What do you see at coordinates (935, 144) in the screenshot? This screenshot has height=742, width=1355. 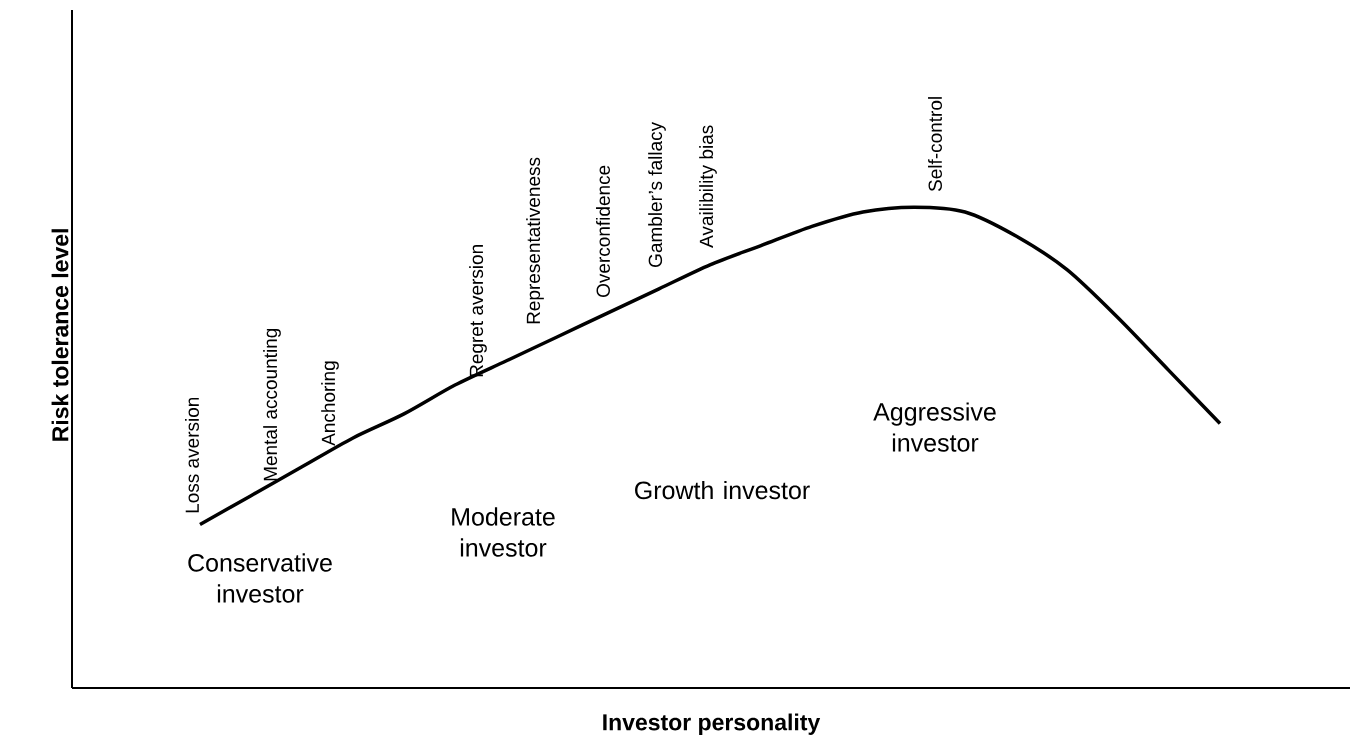 I see `text: Self-control` at bounding box center [935, 144].